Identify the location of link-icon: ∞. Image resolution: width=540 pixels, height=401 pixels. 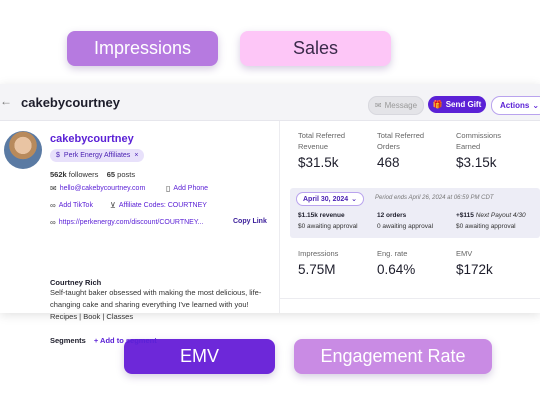
(53, 205).